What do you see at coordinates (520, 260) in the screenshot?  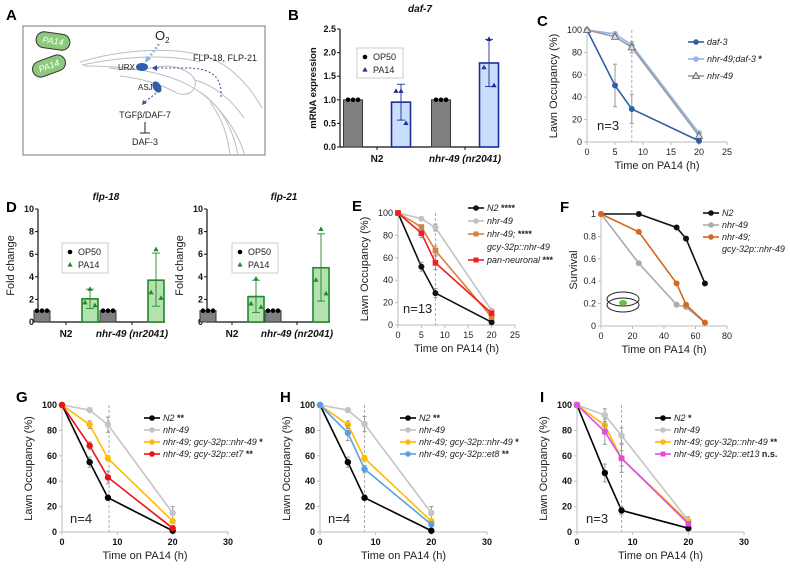 I see `legend-label: pan-neuronal ***` at bounding box center [520, 260].